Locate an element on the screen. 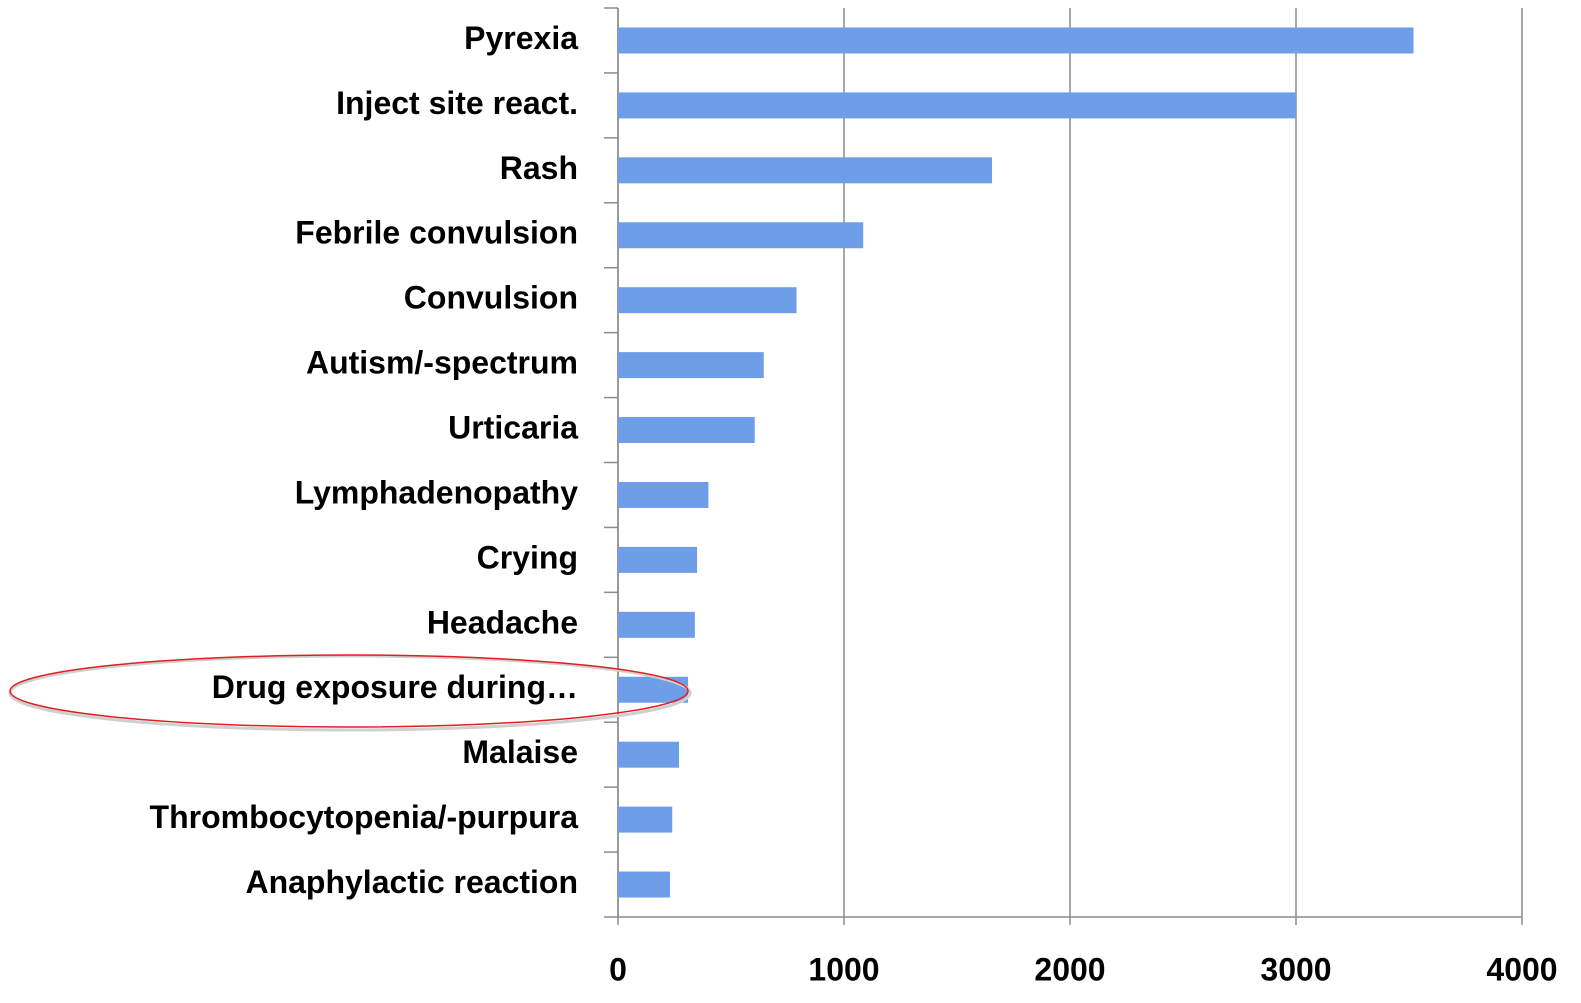  x-tick-label: 1000 is located at coordinates (843, 969).